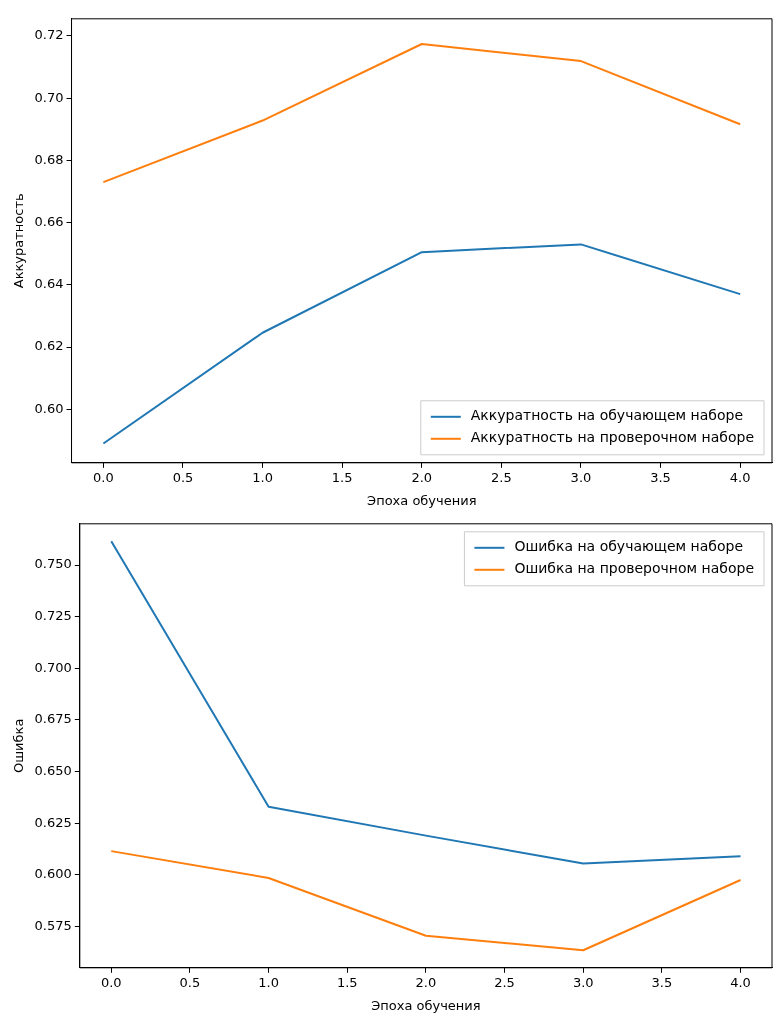 The image size is (779, 1034). What do you see at coordinates (53, 616) in the screenshot?
I see `y-tick-label: 0.725` at bounding box center [53, 616].